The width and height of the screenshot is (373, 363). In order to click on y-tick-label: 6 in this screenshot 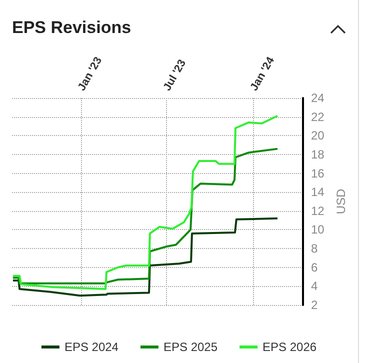, I will do `click(314, 267)`.